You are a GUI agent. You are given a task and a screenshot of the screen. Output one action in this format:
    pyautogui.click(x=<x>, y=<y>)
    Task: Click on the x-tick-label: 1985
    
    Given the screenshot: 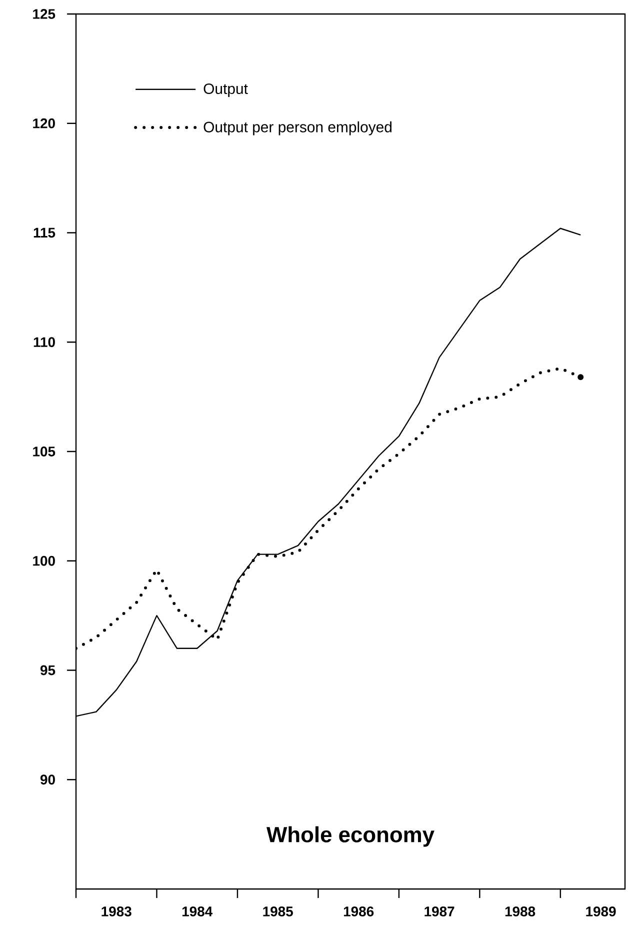 What is the action you would take?
    pyautogui.click(x=278, y=911)
    